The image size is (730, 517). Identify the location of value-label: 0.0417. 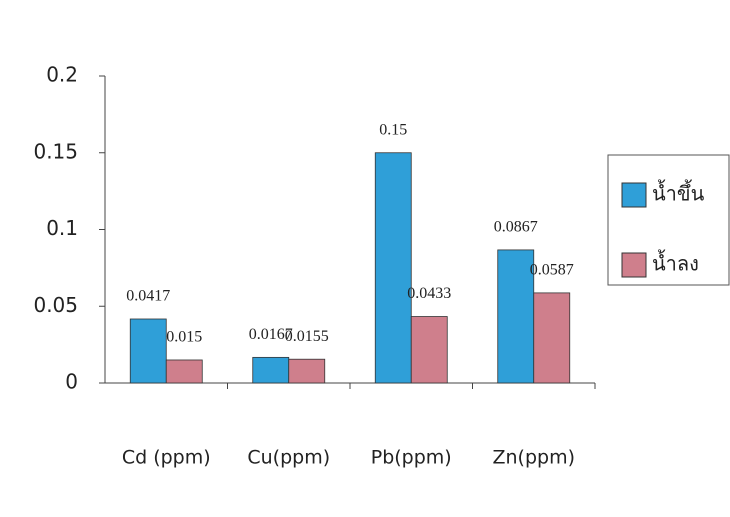
(148, 296).